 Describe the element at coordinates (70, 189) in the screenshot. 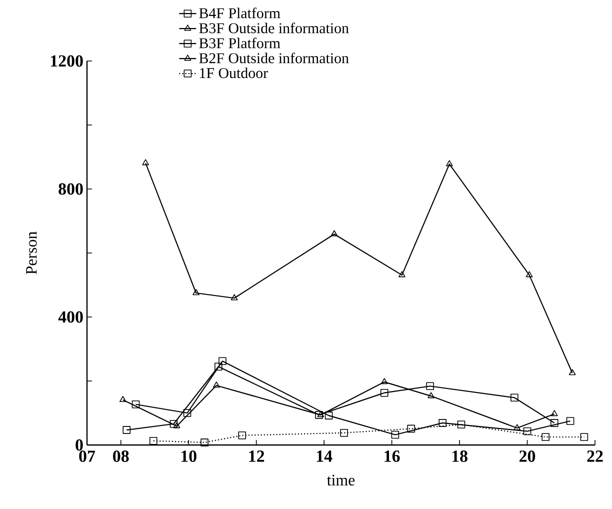

I see `y-tick-label: 800` at that location.